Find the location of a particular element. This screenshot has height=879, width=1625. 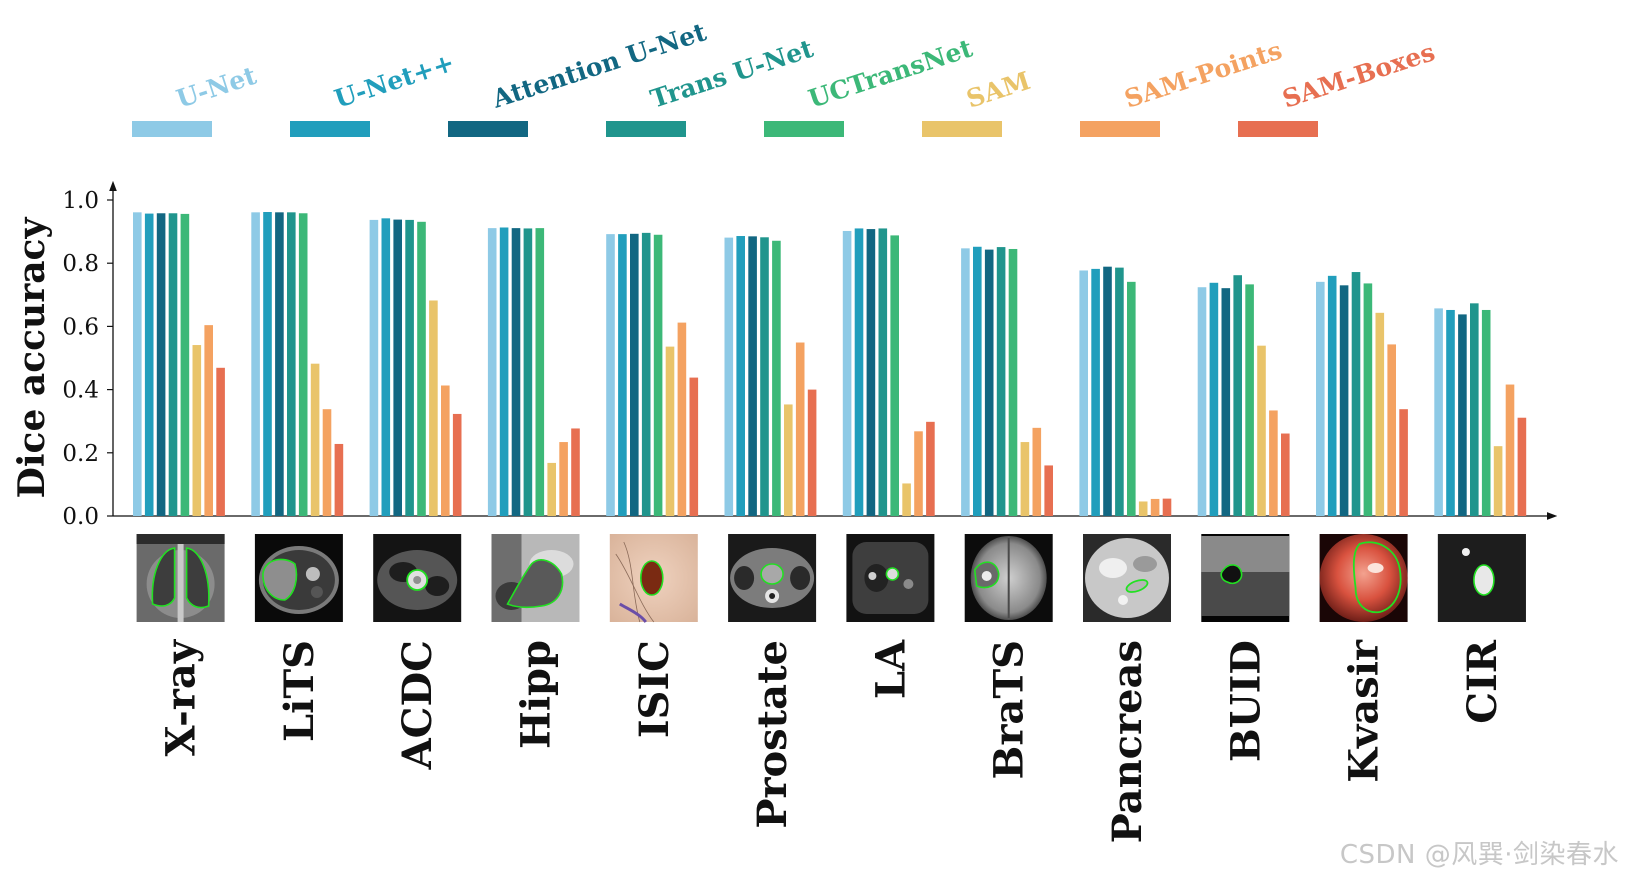

bar-u-net-cir is located at coordinates (1438, 412).